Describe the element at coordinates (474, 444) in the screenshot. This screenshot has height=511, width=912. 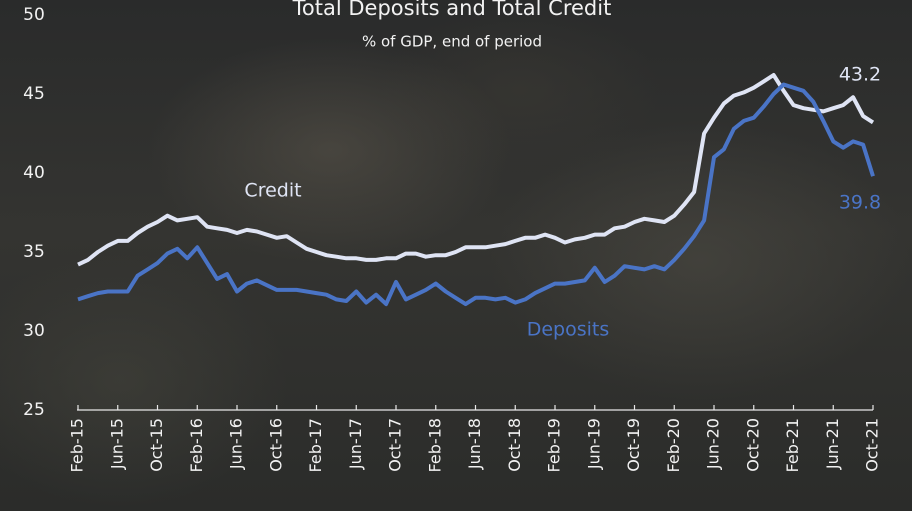
I see `x-tick-label: Jun-18` at that location.